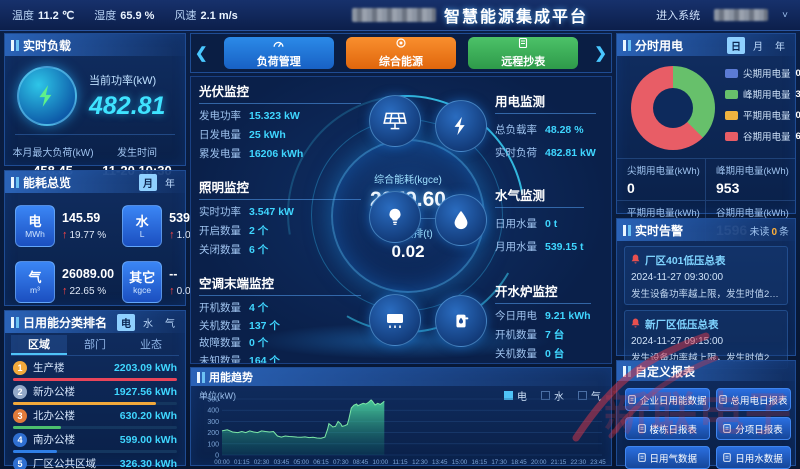 The height and width of the screenshot is (469, 800). Describe the element at coordinates (242, 462) in the screenshot. I see `svg-text: 01:15` at that location.